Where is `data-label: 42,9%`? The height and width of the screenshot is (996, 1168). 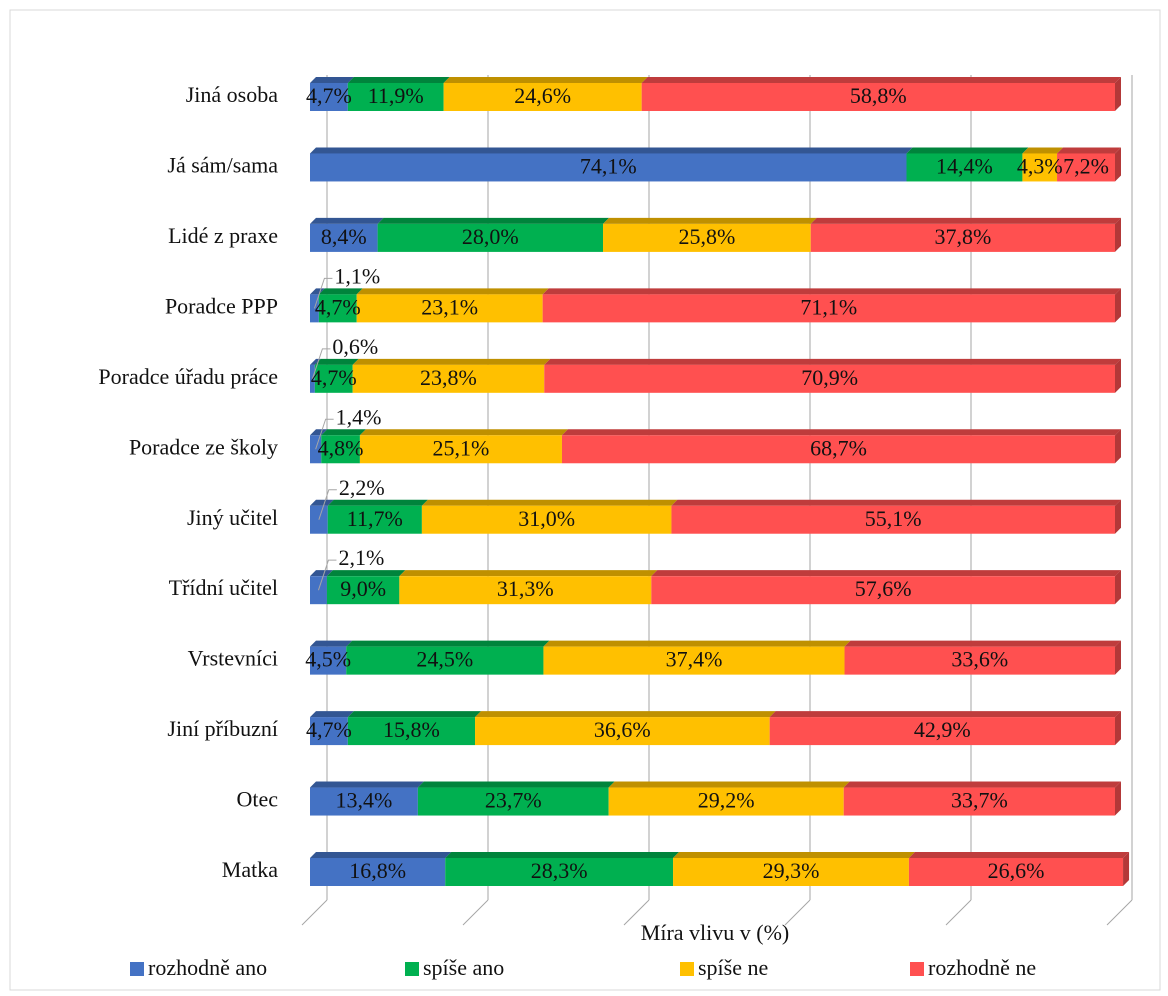
data-label: 42,9% is located at coordinates (942, 729).